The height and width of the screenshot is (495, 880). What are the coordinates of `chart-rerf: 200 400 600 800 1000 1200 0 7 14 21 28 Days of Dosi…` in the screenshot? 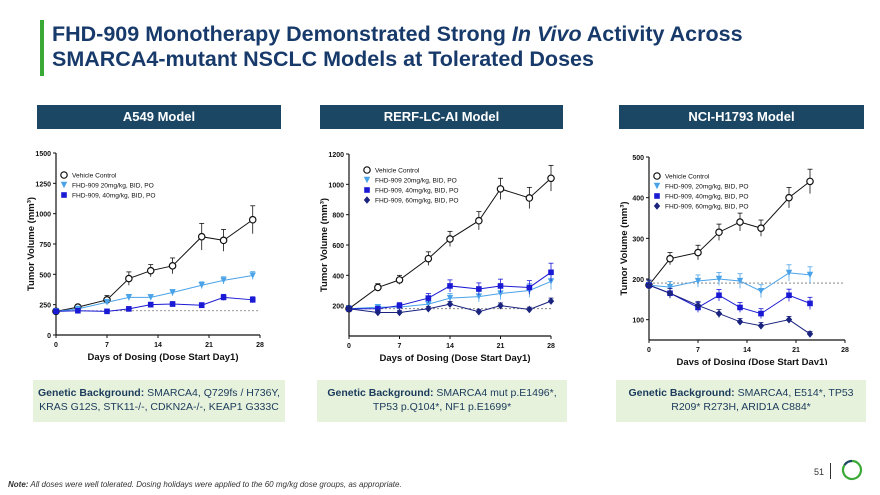 It's located at (437, 258).